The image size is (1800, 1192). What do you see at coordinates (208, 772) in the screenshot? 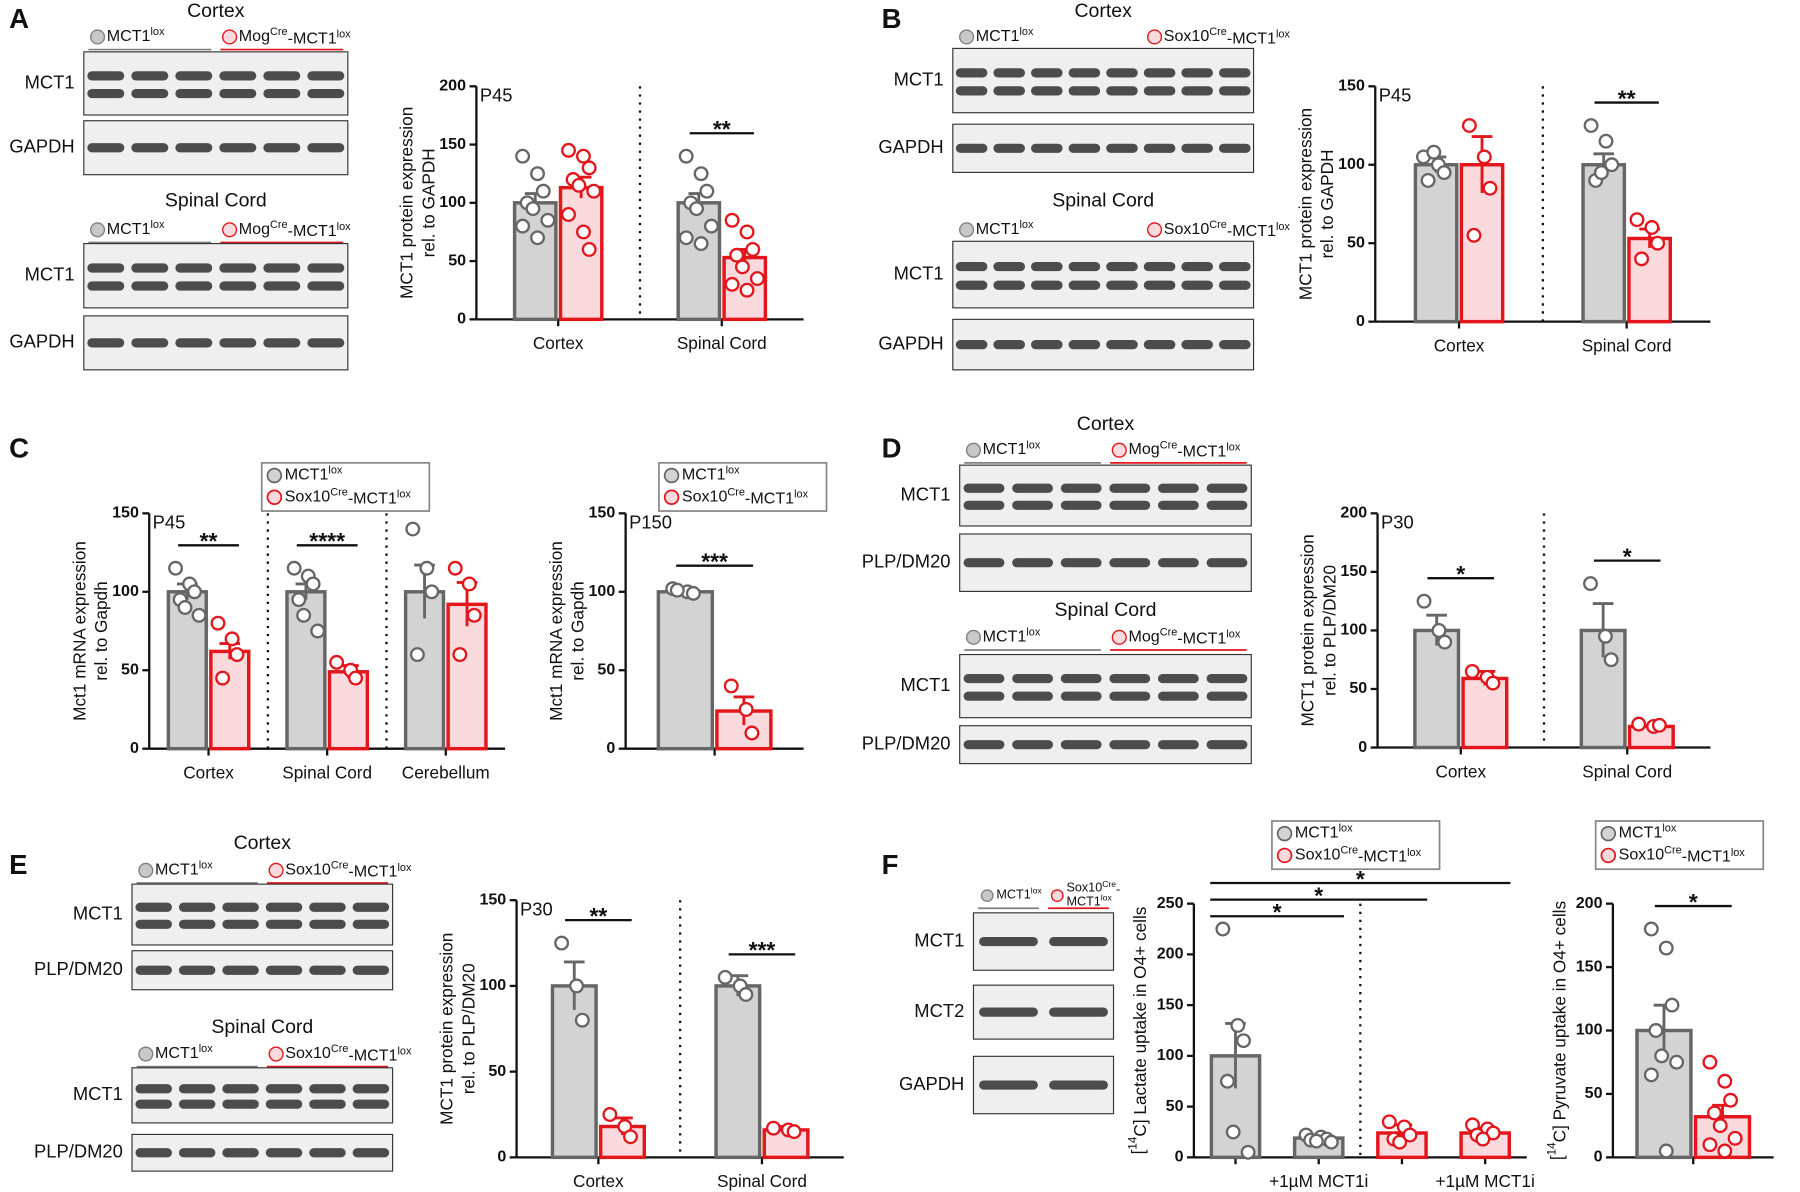
I see `x-tick-label: Cortex` at bounding box center [208, 772].